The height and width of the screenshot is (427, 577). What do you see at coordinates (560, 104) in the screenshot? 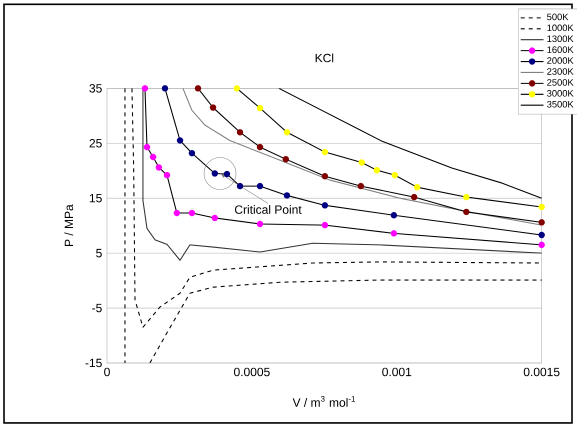
I see `legend-label: 3500K` at bounding box center [560, 104].